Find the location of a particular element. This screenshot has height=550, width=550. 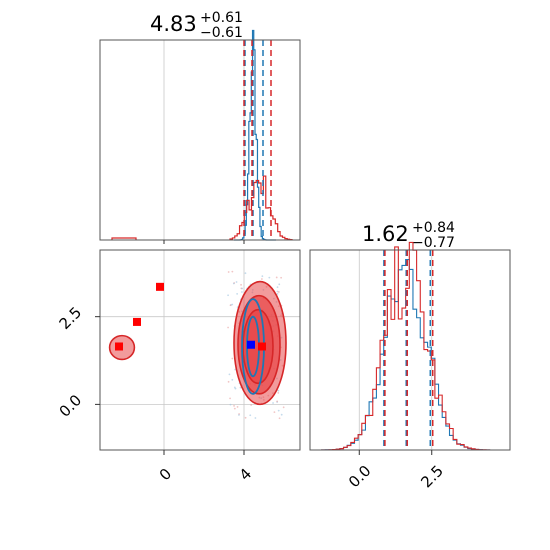

frame-2d is located at coordinates (200, 350).